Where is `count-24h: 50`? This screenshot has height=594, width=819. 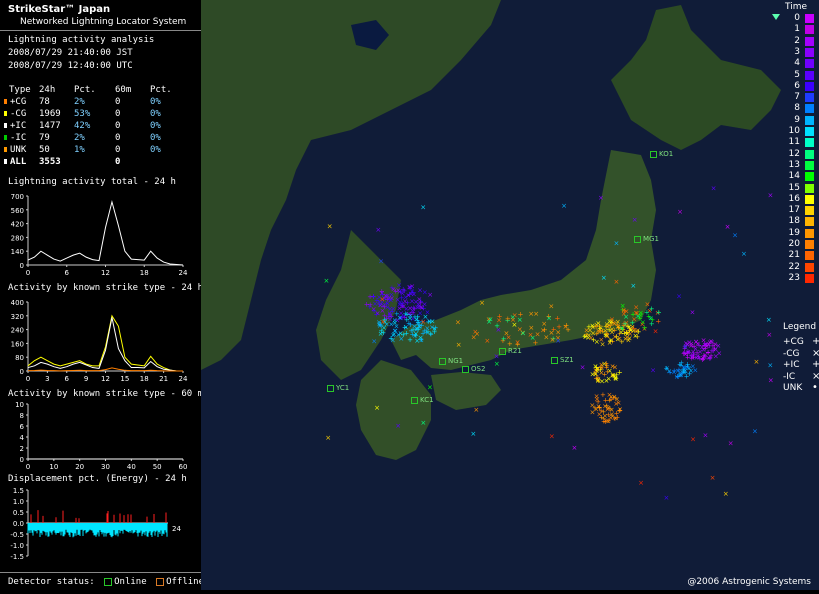
count-24h: 50 is located at coordinates (44, 150).